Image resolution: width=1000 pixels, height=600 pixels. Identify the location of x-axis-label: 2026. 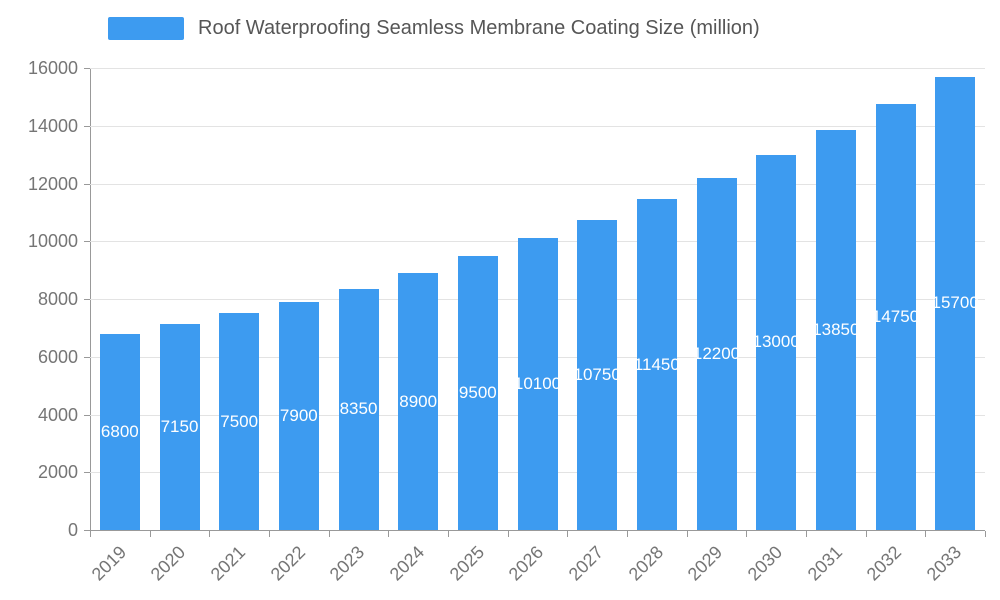
(526, 563).